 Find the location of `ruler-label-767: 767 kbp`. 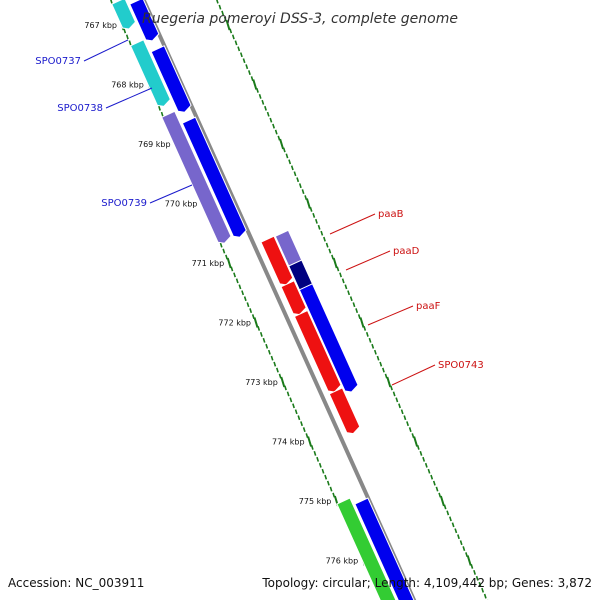

ruler-label-767: 767 kbp is located at coordinates (100, 25).